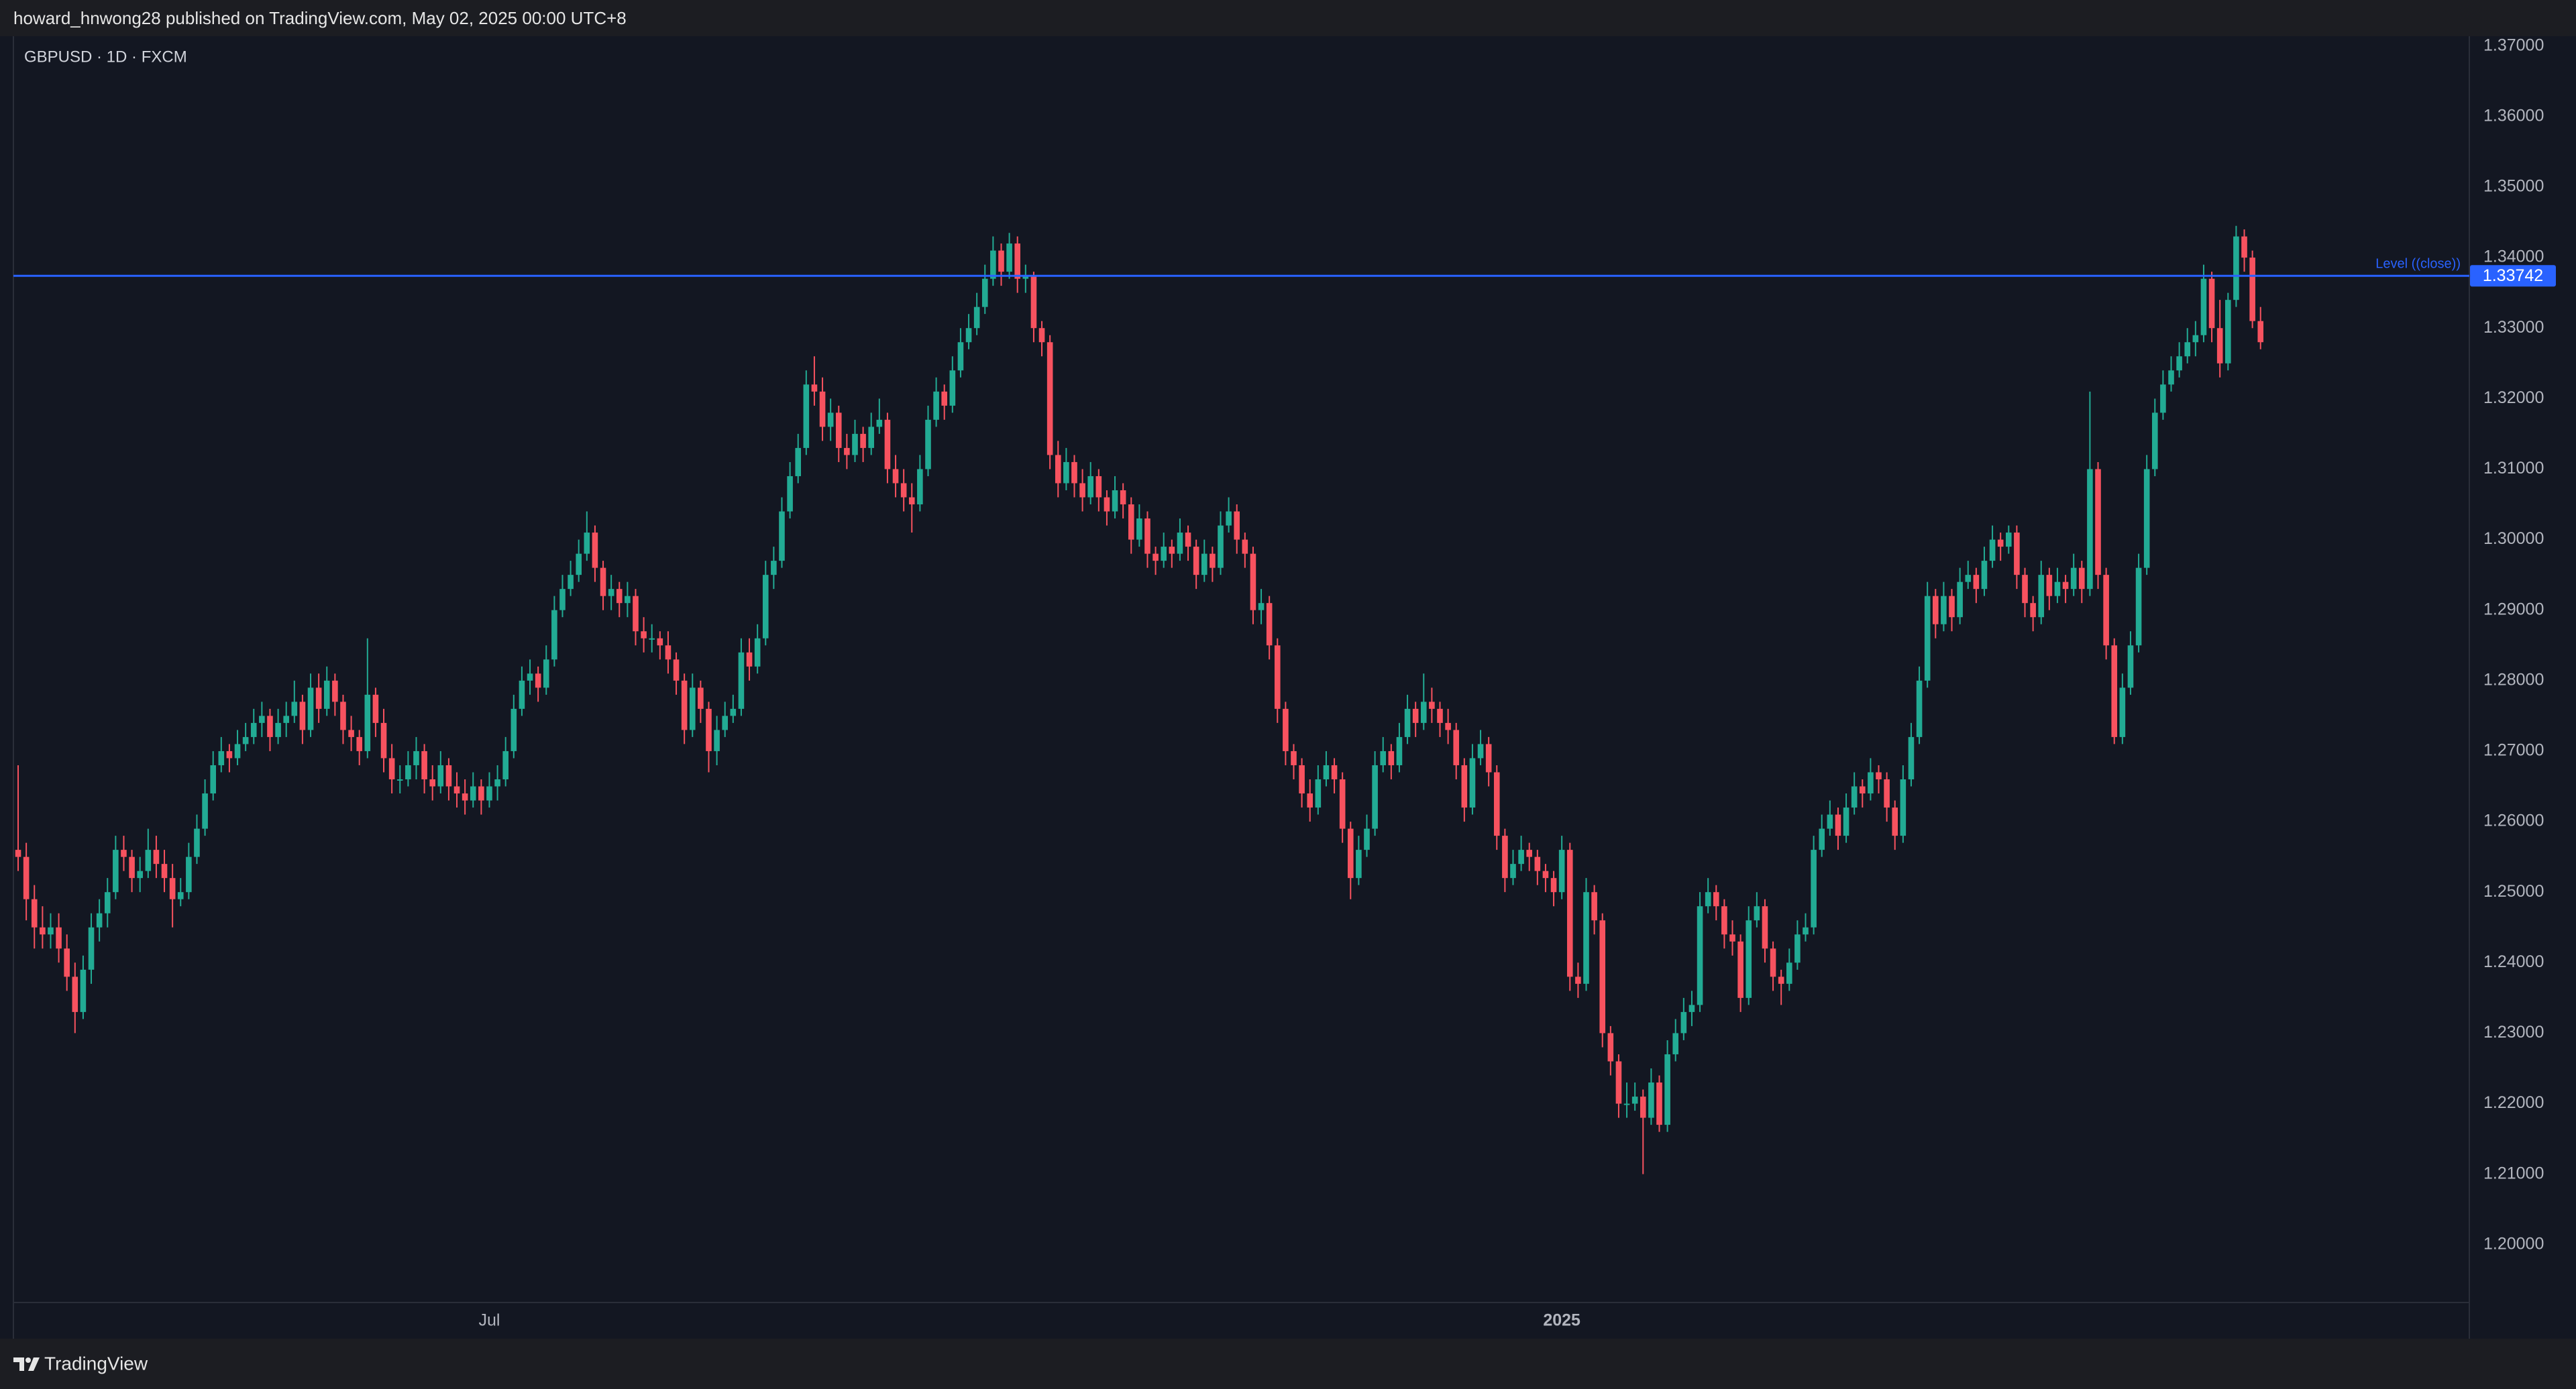 Image resolution: width=2576 pixels, height=1389 pixels. I want to click on brand-logo, so click(26, 1364).